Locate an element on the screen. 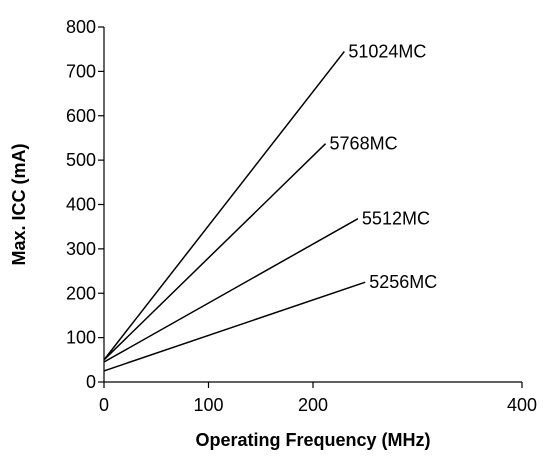 The width and height of the screenshot is (553, 456). x-tick-label: 200 is located at coordinates (313, 405).